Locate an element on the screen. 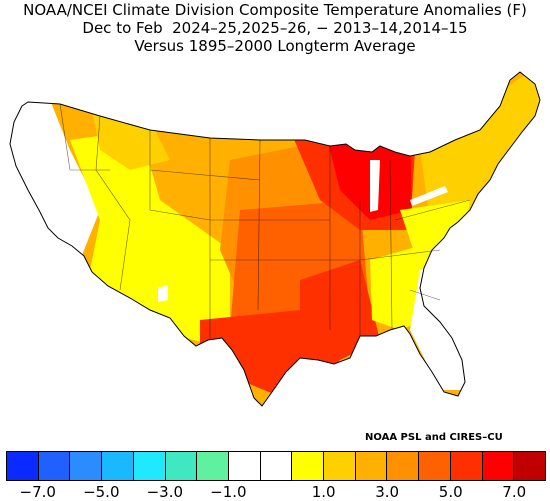 This screenshot has width=550, height=501. region-southeast-white is located at coordinates (440, 325).